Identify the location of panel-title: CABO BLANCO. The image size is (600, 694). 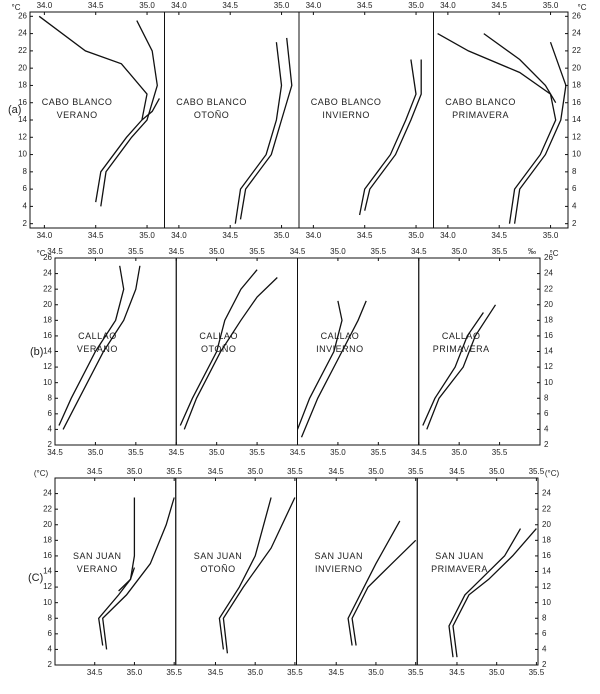
(346, 102).